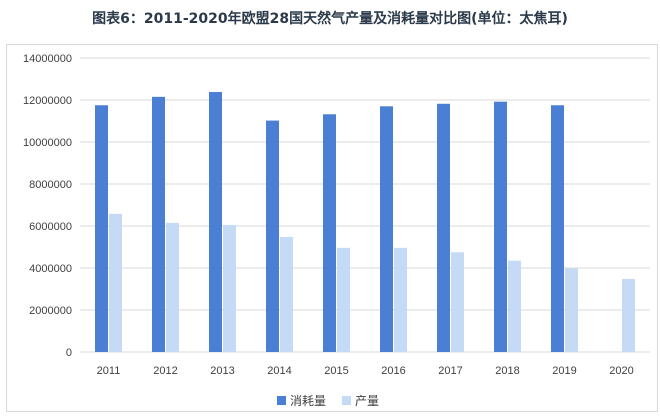  I want to click on bar-consumption-2017, so click(443, 227).